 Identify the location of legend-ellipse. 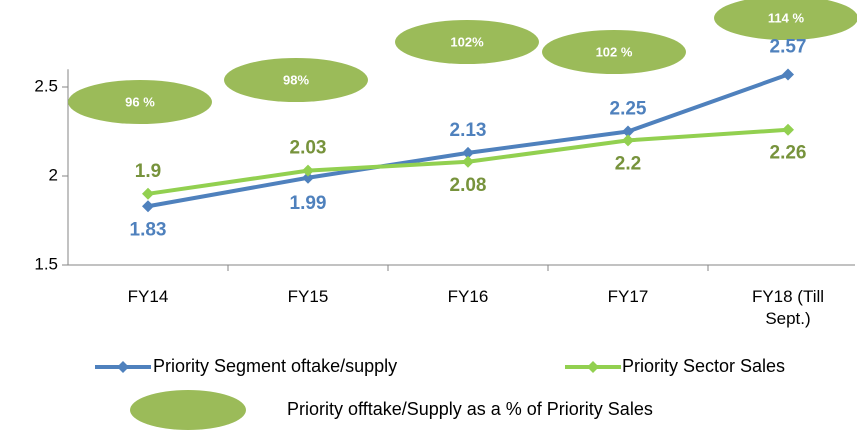
(188, 410).